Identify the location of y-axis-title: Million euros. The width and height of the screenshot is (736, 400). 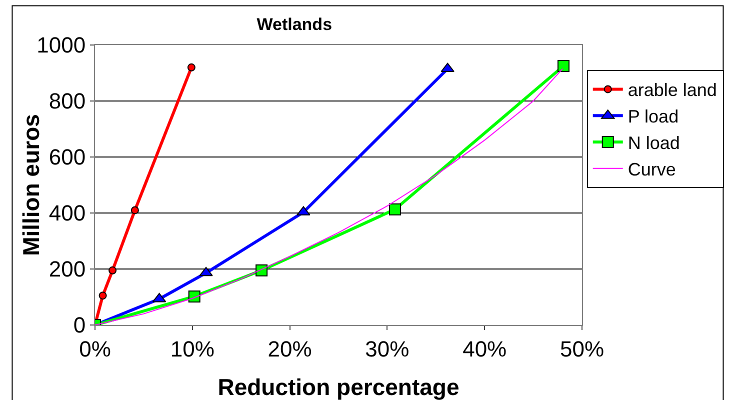
(31, 185).